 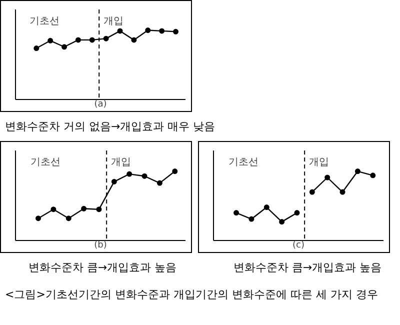 I want to click on x-axis-title: (c), so click(x=298, y=245).